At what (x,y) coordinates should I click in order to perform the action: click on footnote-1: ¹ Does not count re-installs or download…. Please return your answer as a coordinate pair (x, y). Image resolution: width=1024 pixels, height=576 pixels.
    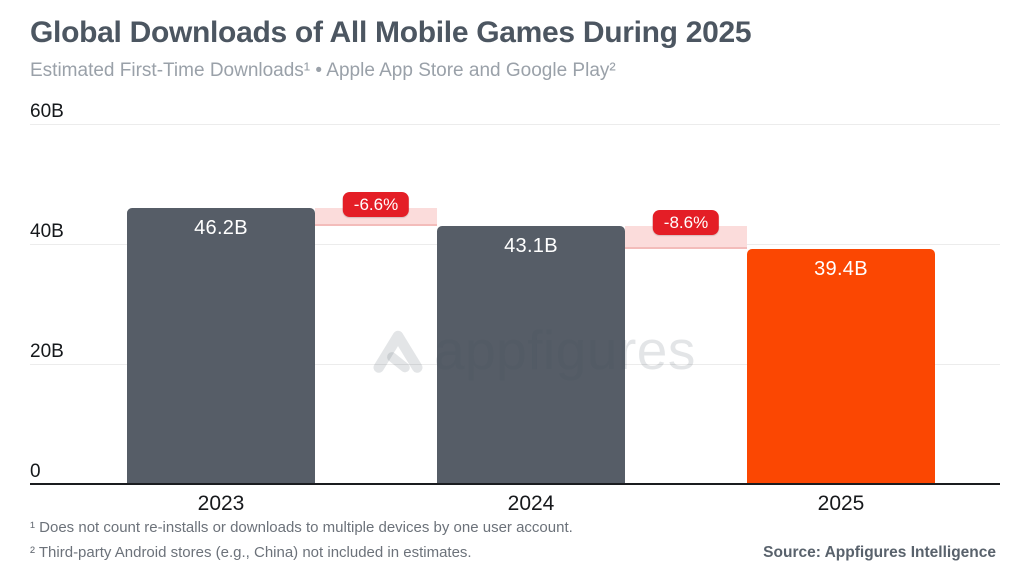
    Looking at the image, I should click on (301, 527).